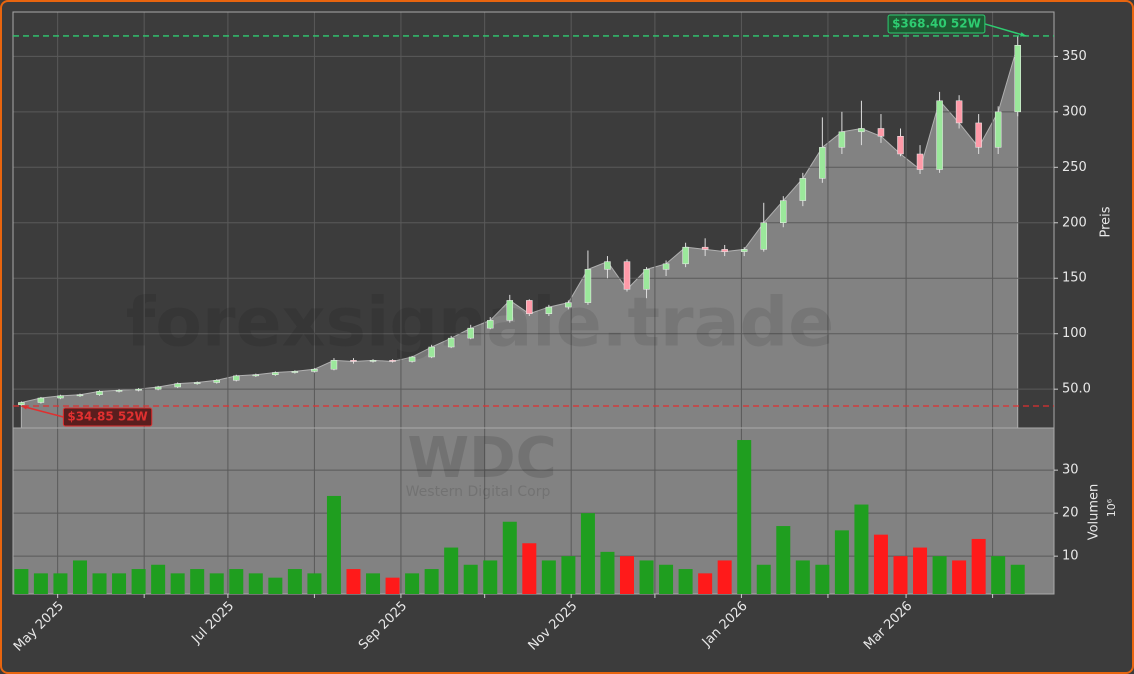 The width and height of the screenshot is (1134, 674). Describe the element at coordinates (1074, 278) in the screenshot. I see `y-tick-label: 150` at that location.